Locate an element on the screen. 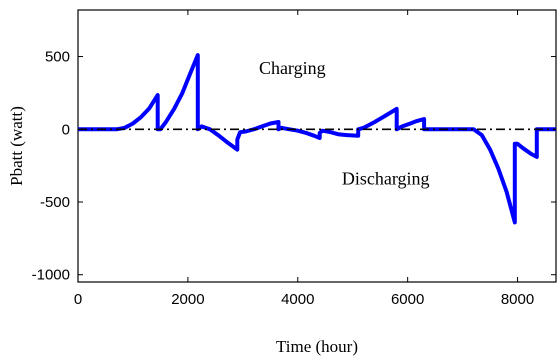 Image resolution: width=557 pixels, height=361 pixels. y-tick-label: 0 is located at coordinates (66, 129).